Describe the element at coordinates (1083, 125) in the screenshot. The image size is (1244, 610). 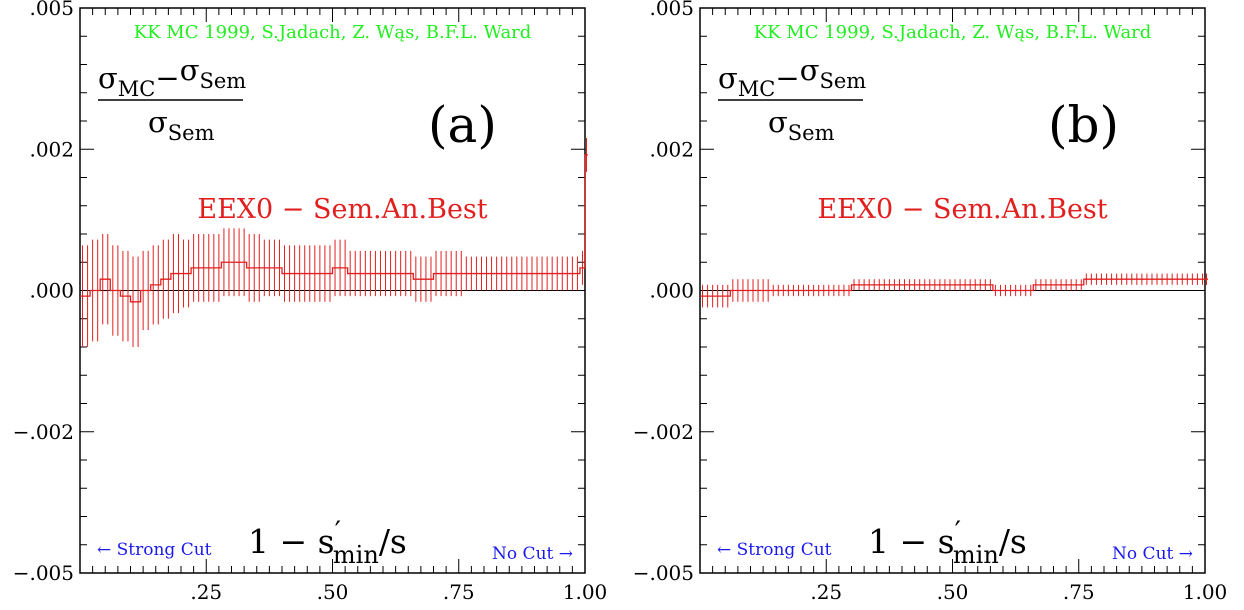
I see `panel-tag: (b)` at that location.